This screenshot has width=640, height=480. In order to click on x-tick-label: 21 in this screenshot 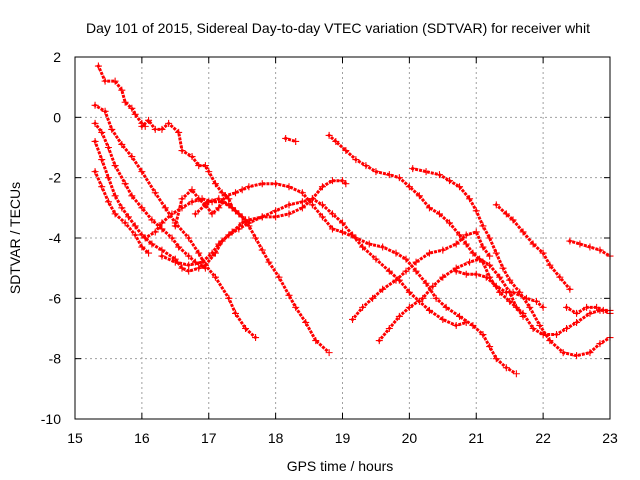, I will do `click(476, 438)`.